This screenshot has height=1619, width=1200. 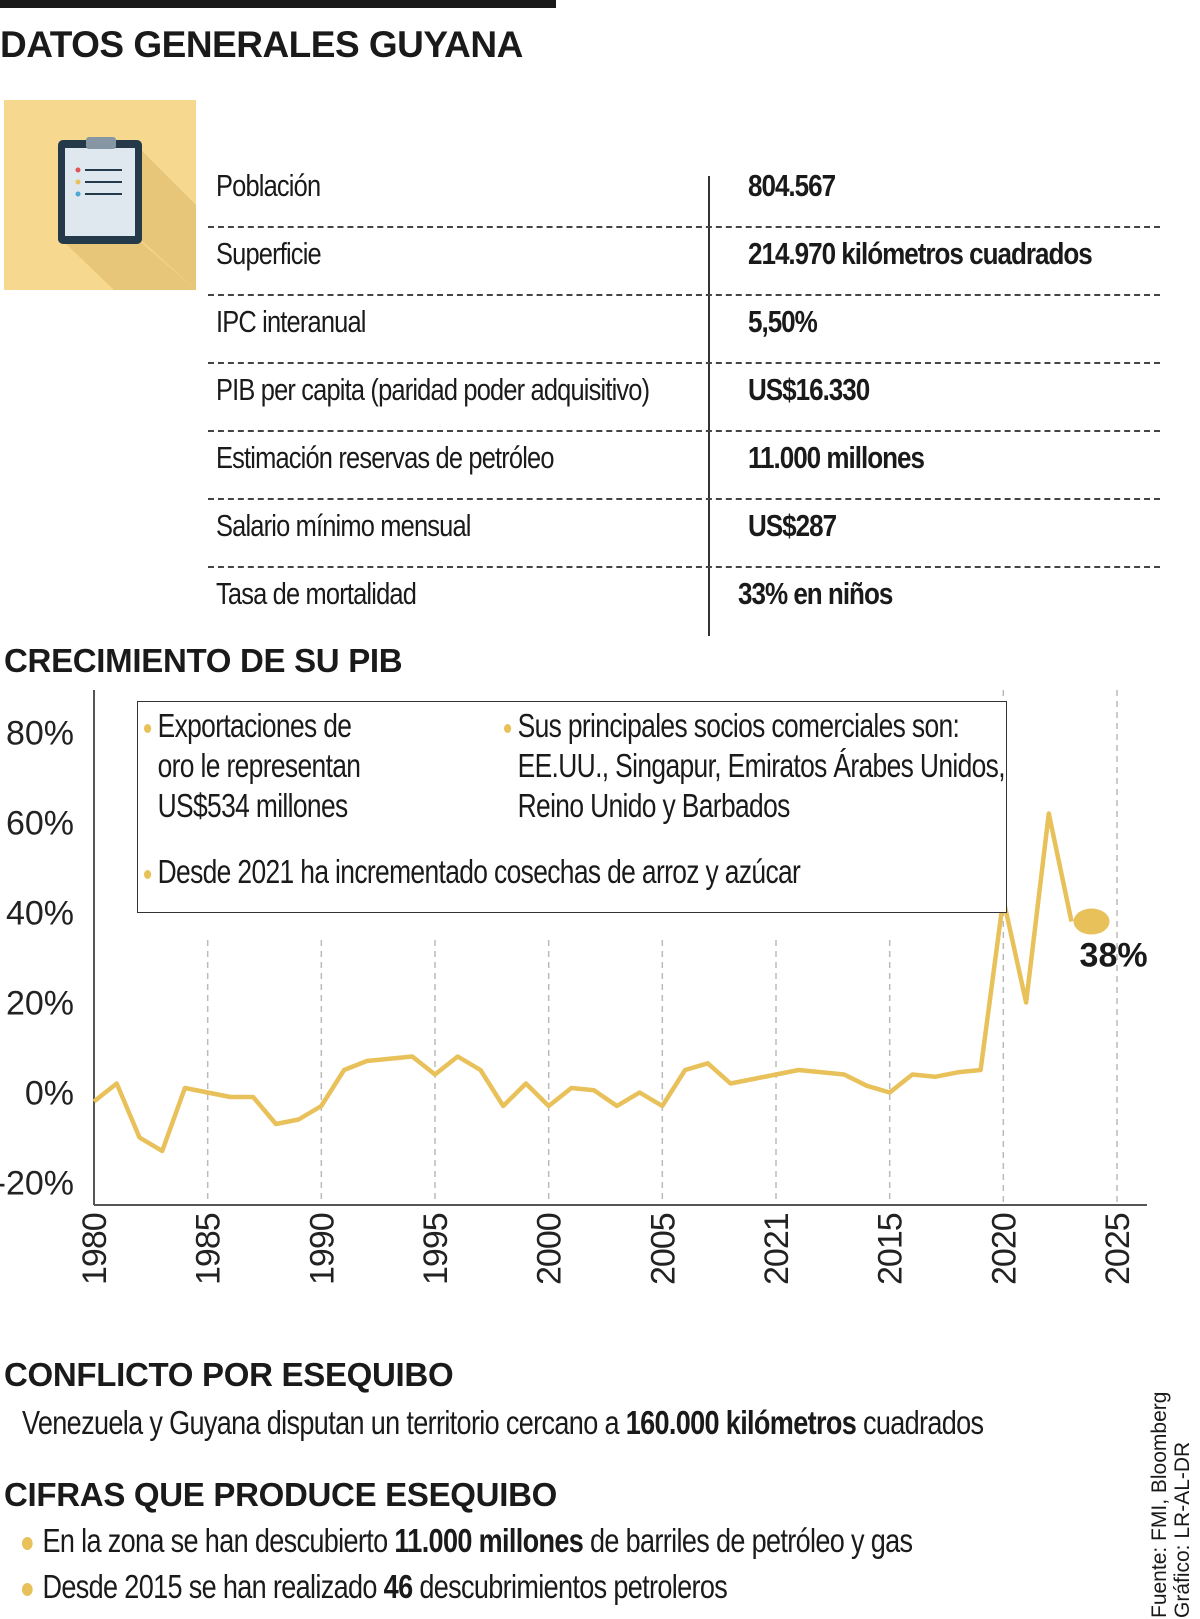 What do you see at coordinates (203, 660) in the screenshot?
I see `chart-title: CRECIMIENTO DE SU PIB` at bounding box center [203, 660].